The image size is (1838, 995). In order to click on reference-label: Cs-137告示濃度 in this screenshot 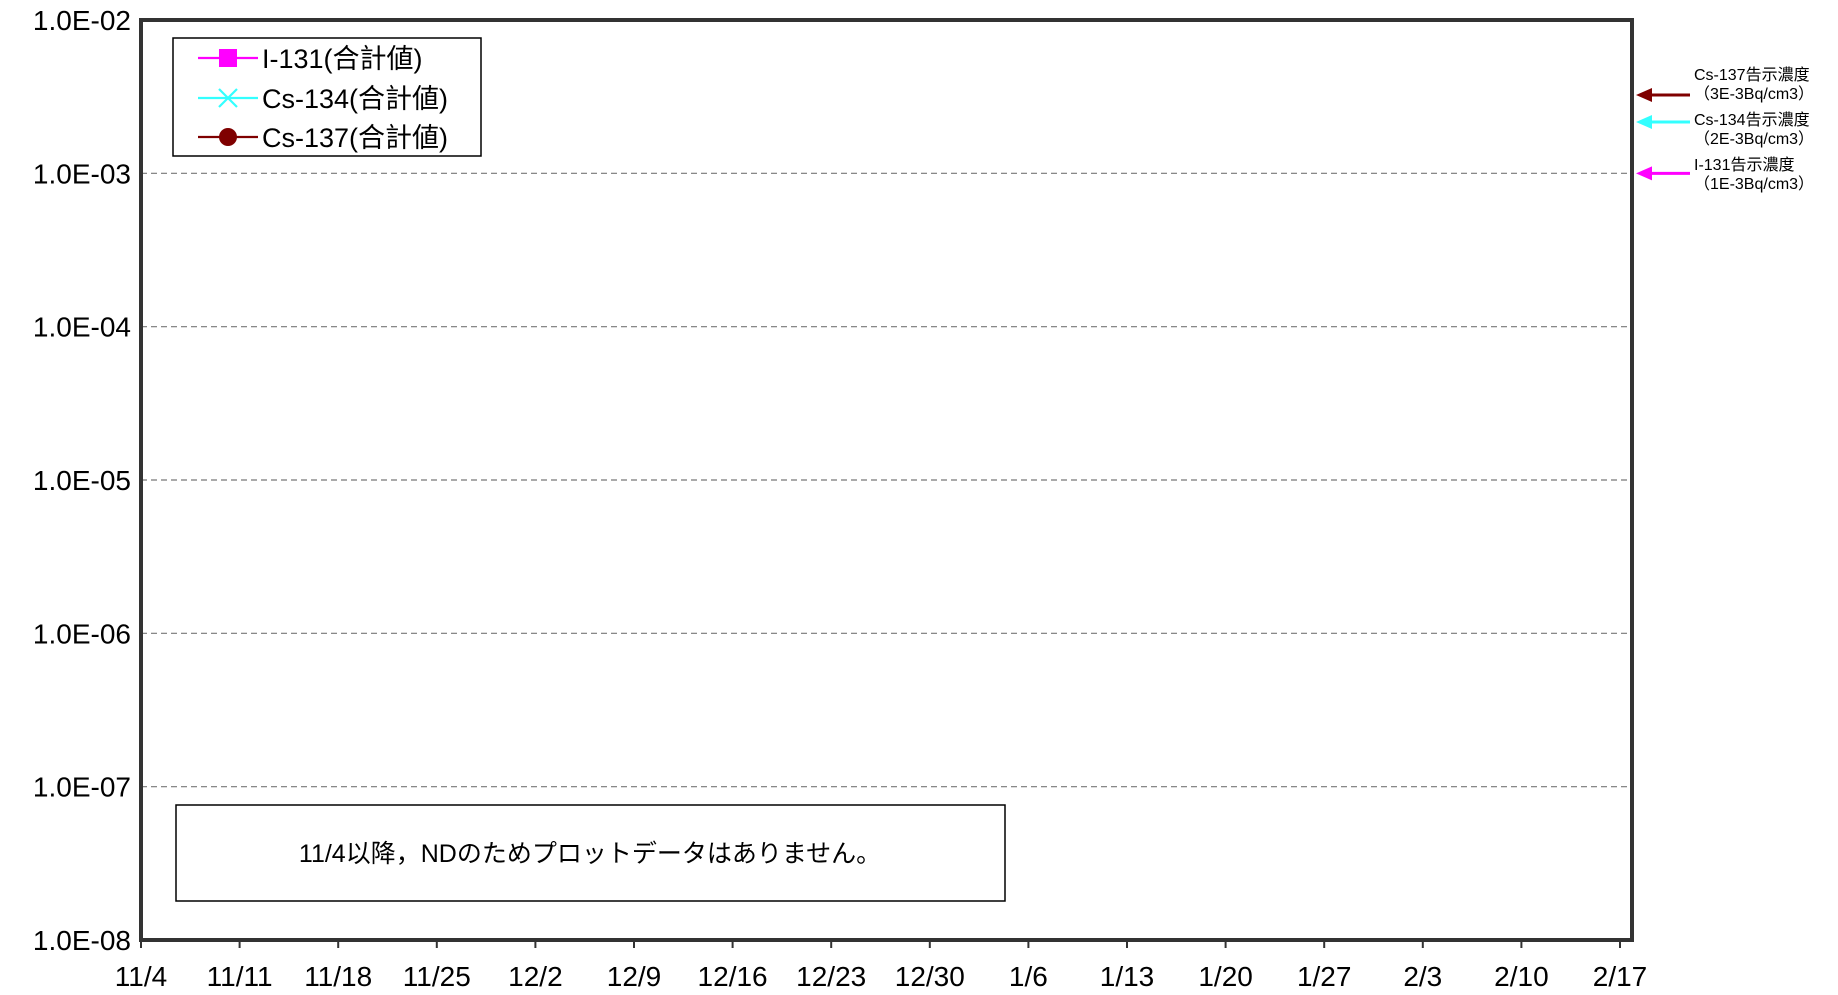, I will do `click(1752, 75)`.